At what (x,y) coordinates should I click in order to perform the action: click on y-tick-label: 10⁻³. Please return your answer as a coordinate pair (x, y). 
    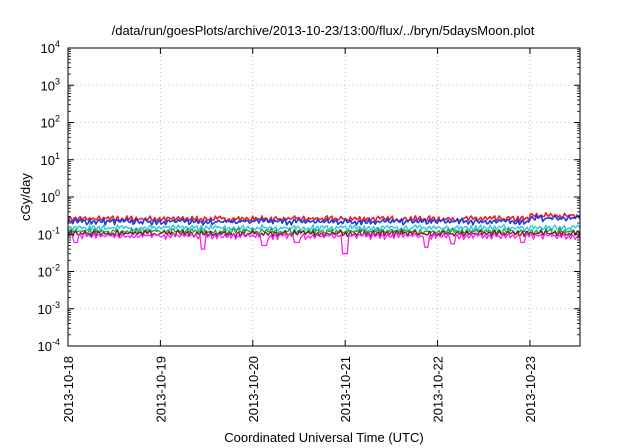
    Looking at the image, I should click on (49, 308).